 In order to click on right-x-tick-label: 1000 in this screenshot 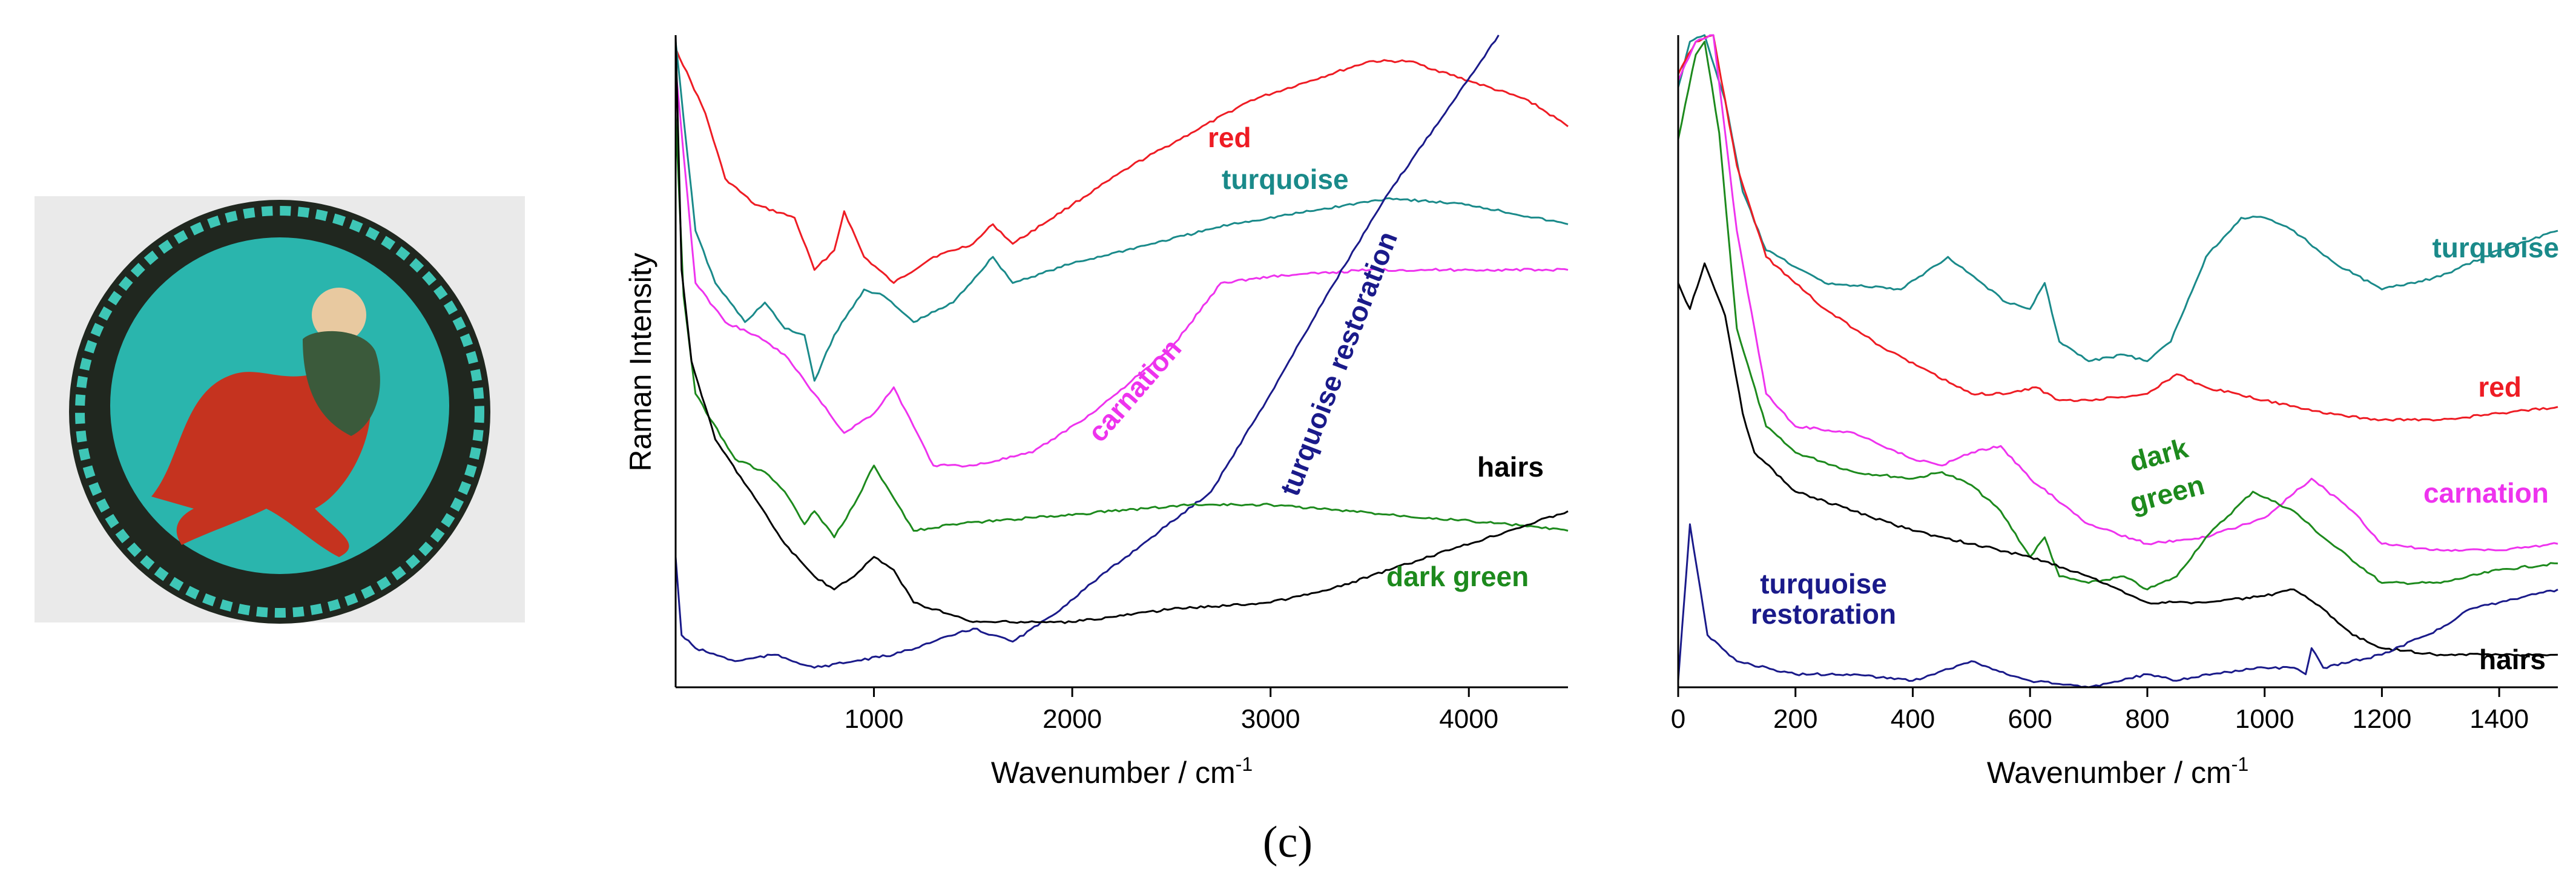, I will do `click(2264, 719)`.